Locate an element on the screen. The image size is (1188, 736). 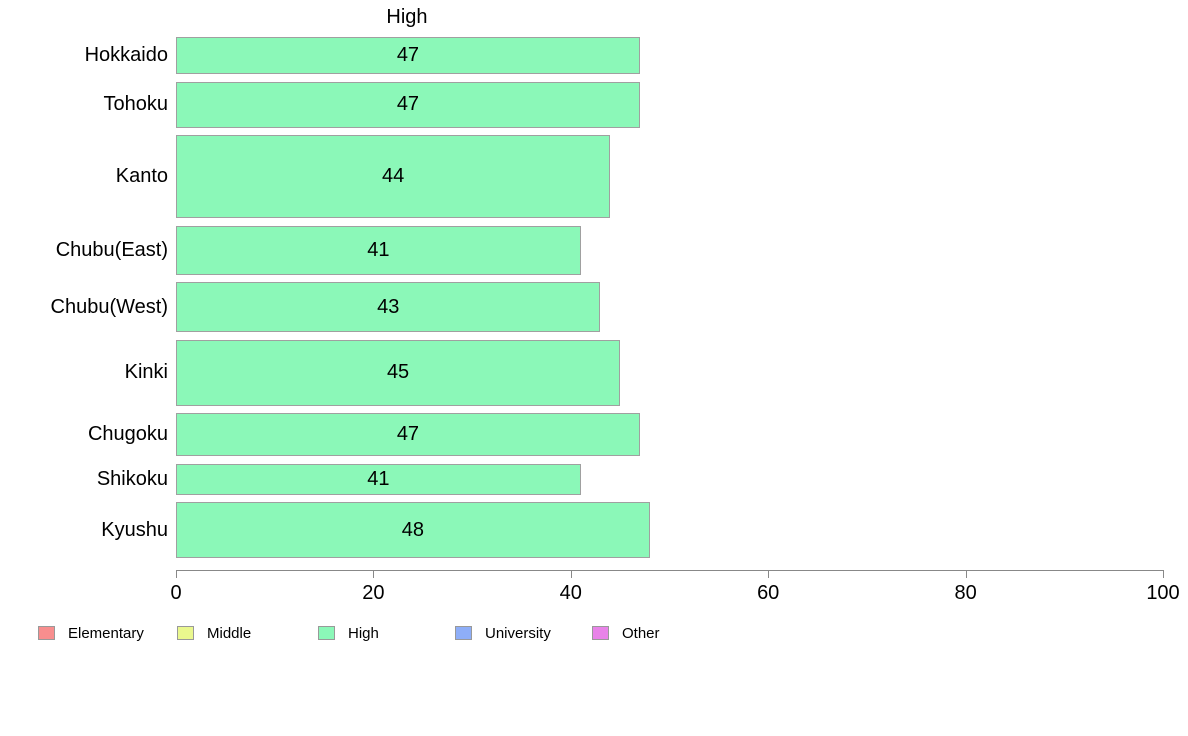
bar-value-label: 44 is located at coordinates (393, 176).